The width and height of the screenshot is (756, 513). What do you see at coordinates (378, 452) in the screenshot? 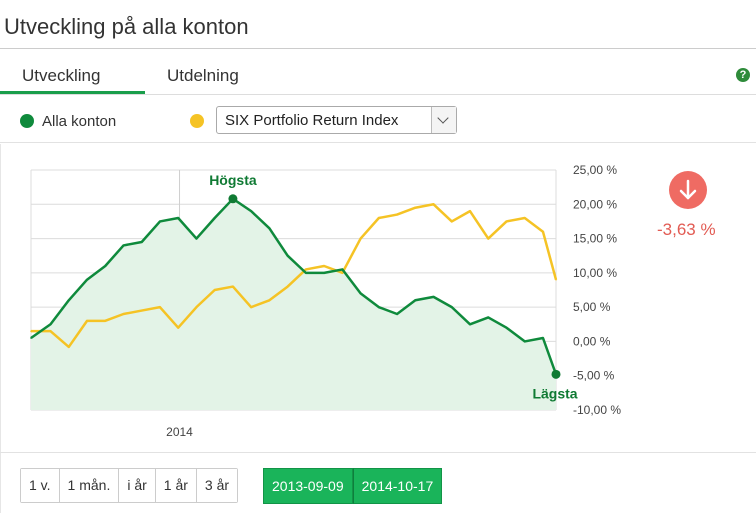
I see `footer-divider` at bounding box center [378, 452].